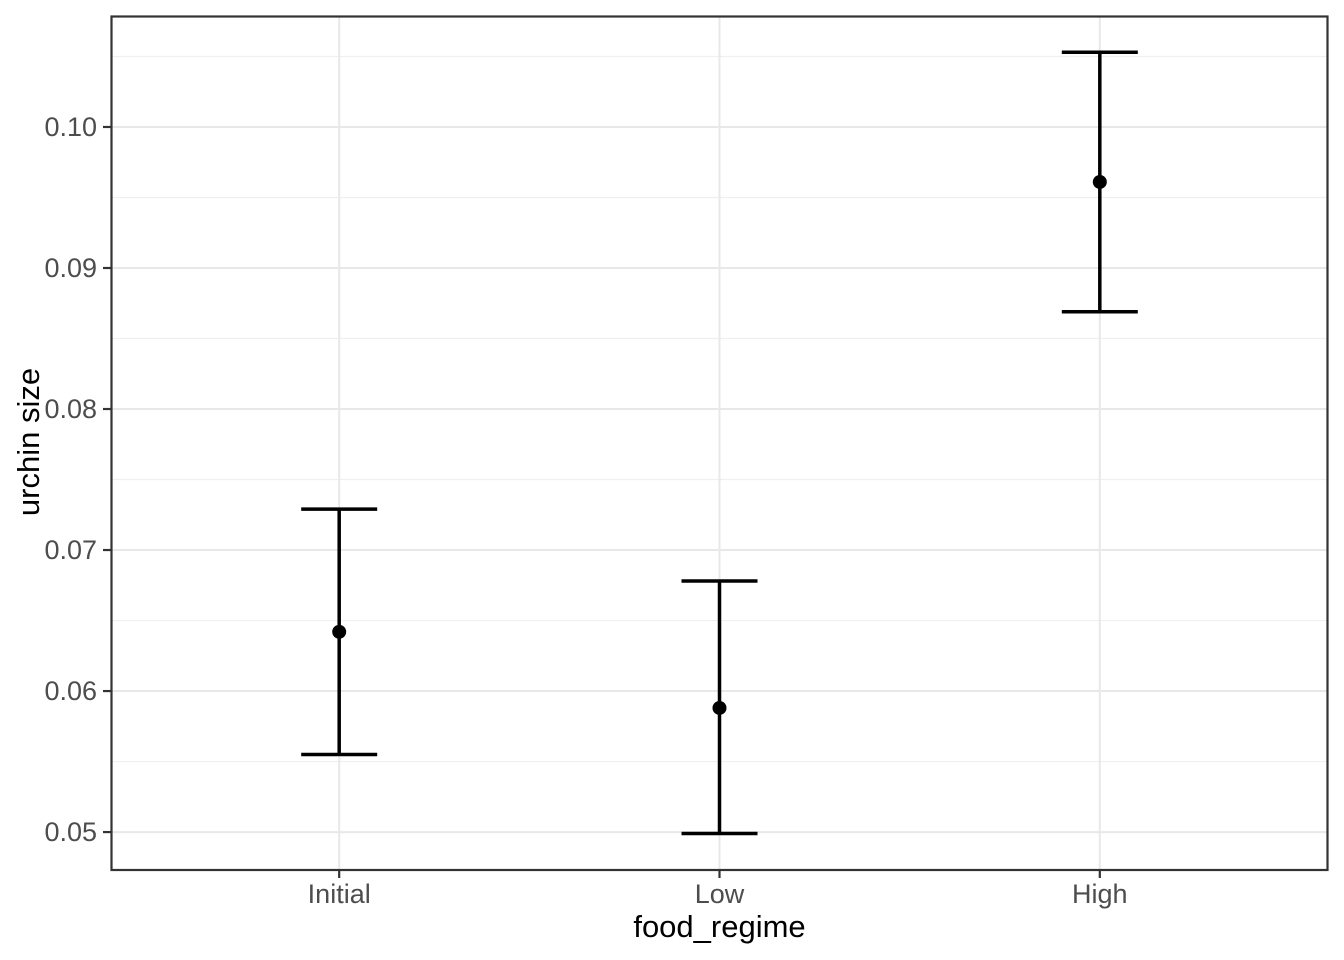 This screenshot has width=1344, height=960. I want to click on pointrange-initial, so click(339, 632).